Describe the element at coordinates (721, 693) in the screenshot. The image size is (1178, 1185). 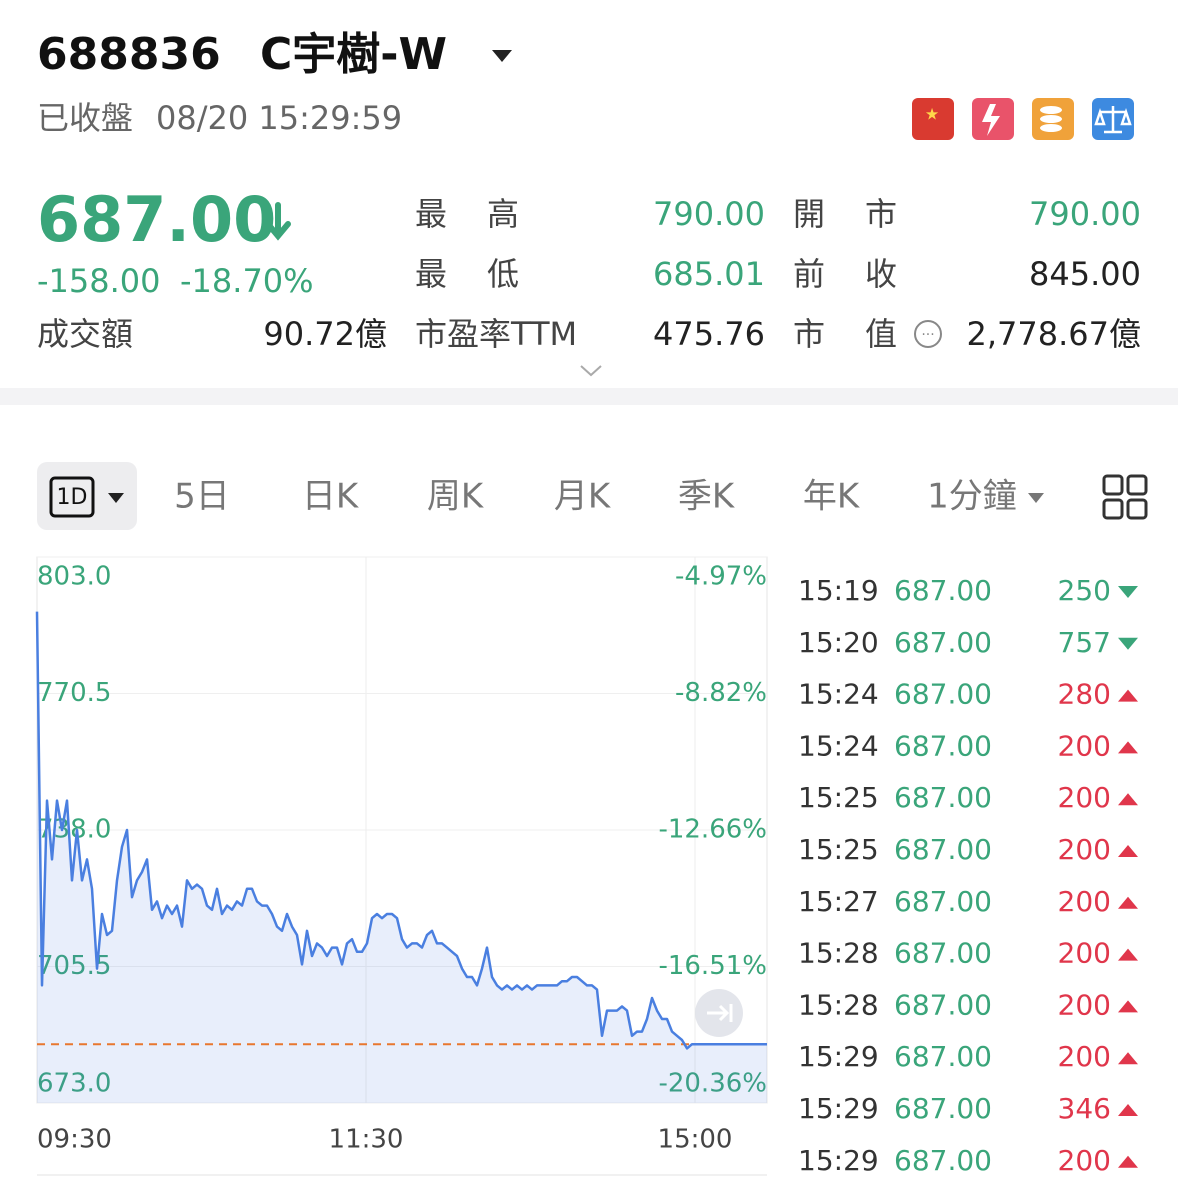
I see `y2-tick-label: -8.82%` at that location.